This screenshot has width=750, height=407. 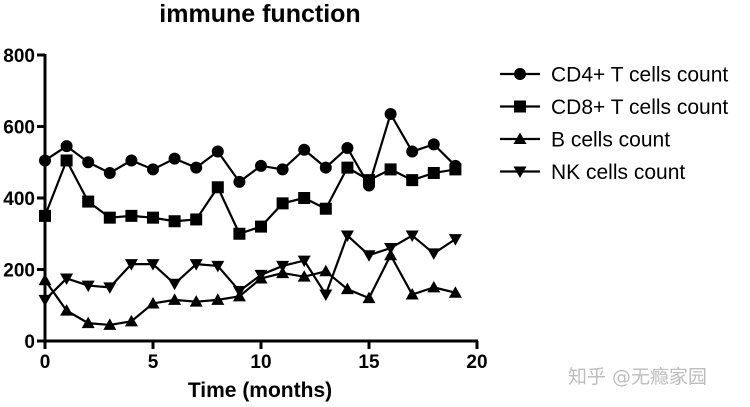 I want to click on y-tick-label: 200, so click(x=19, y=271).